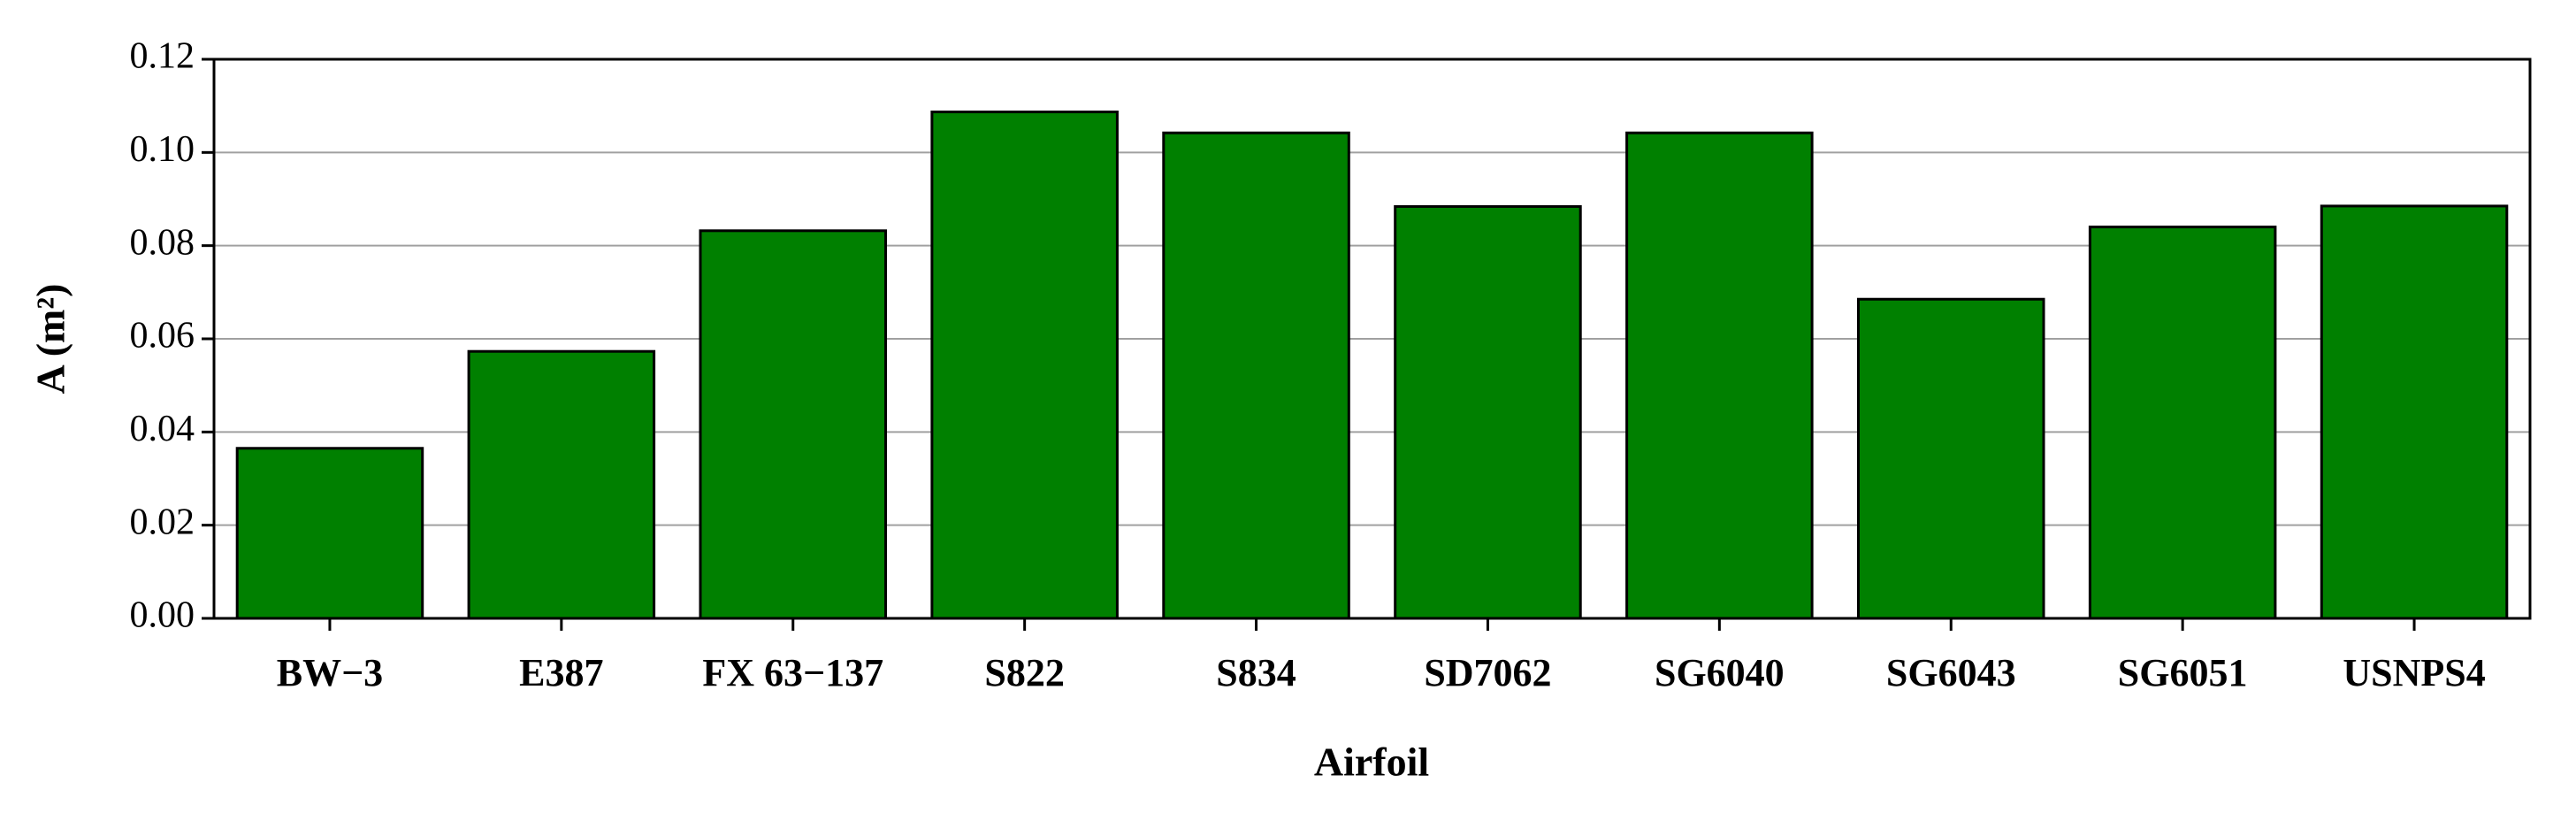 The width and height of the screenshot is (2576, 828). What do you see at coordinates (162, 149) in the screenshot?
I see `y-tick-label: 0.10` at bounding box center [162, 149].